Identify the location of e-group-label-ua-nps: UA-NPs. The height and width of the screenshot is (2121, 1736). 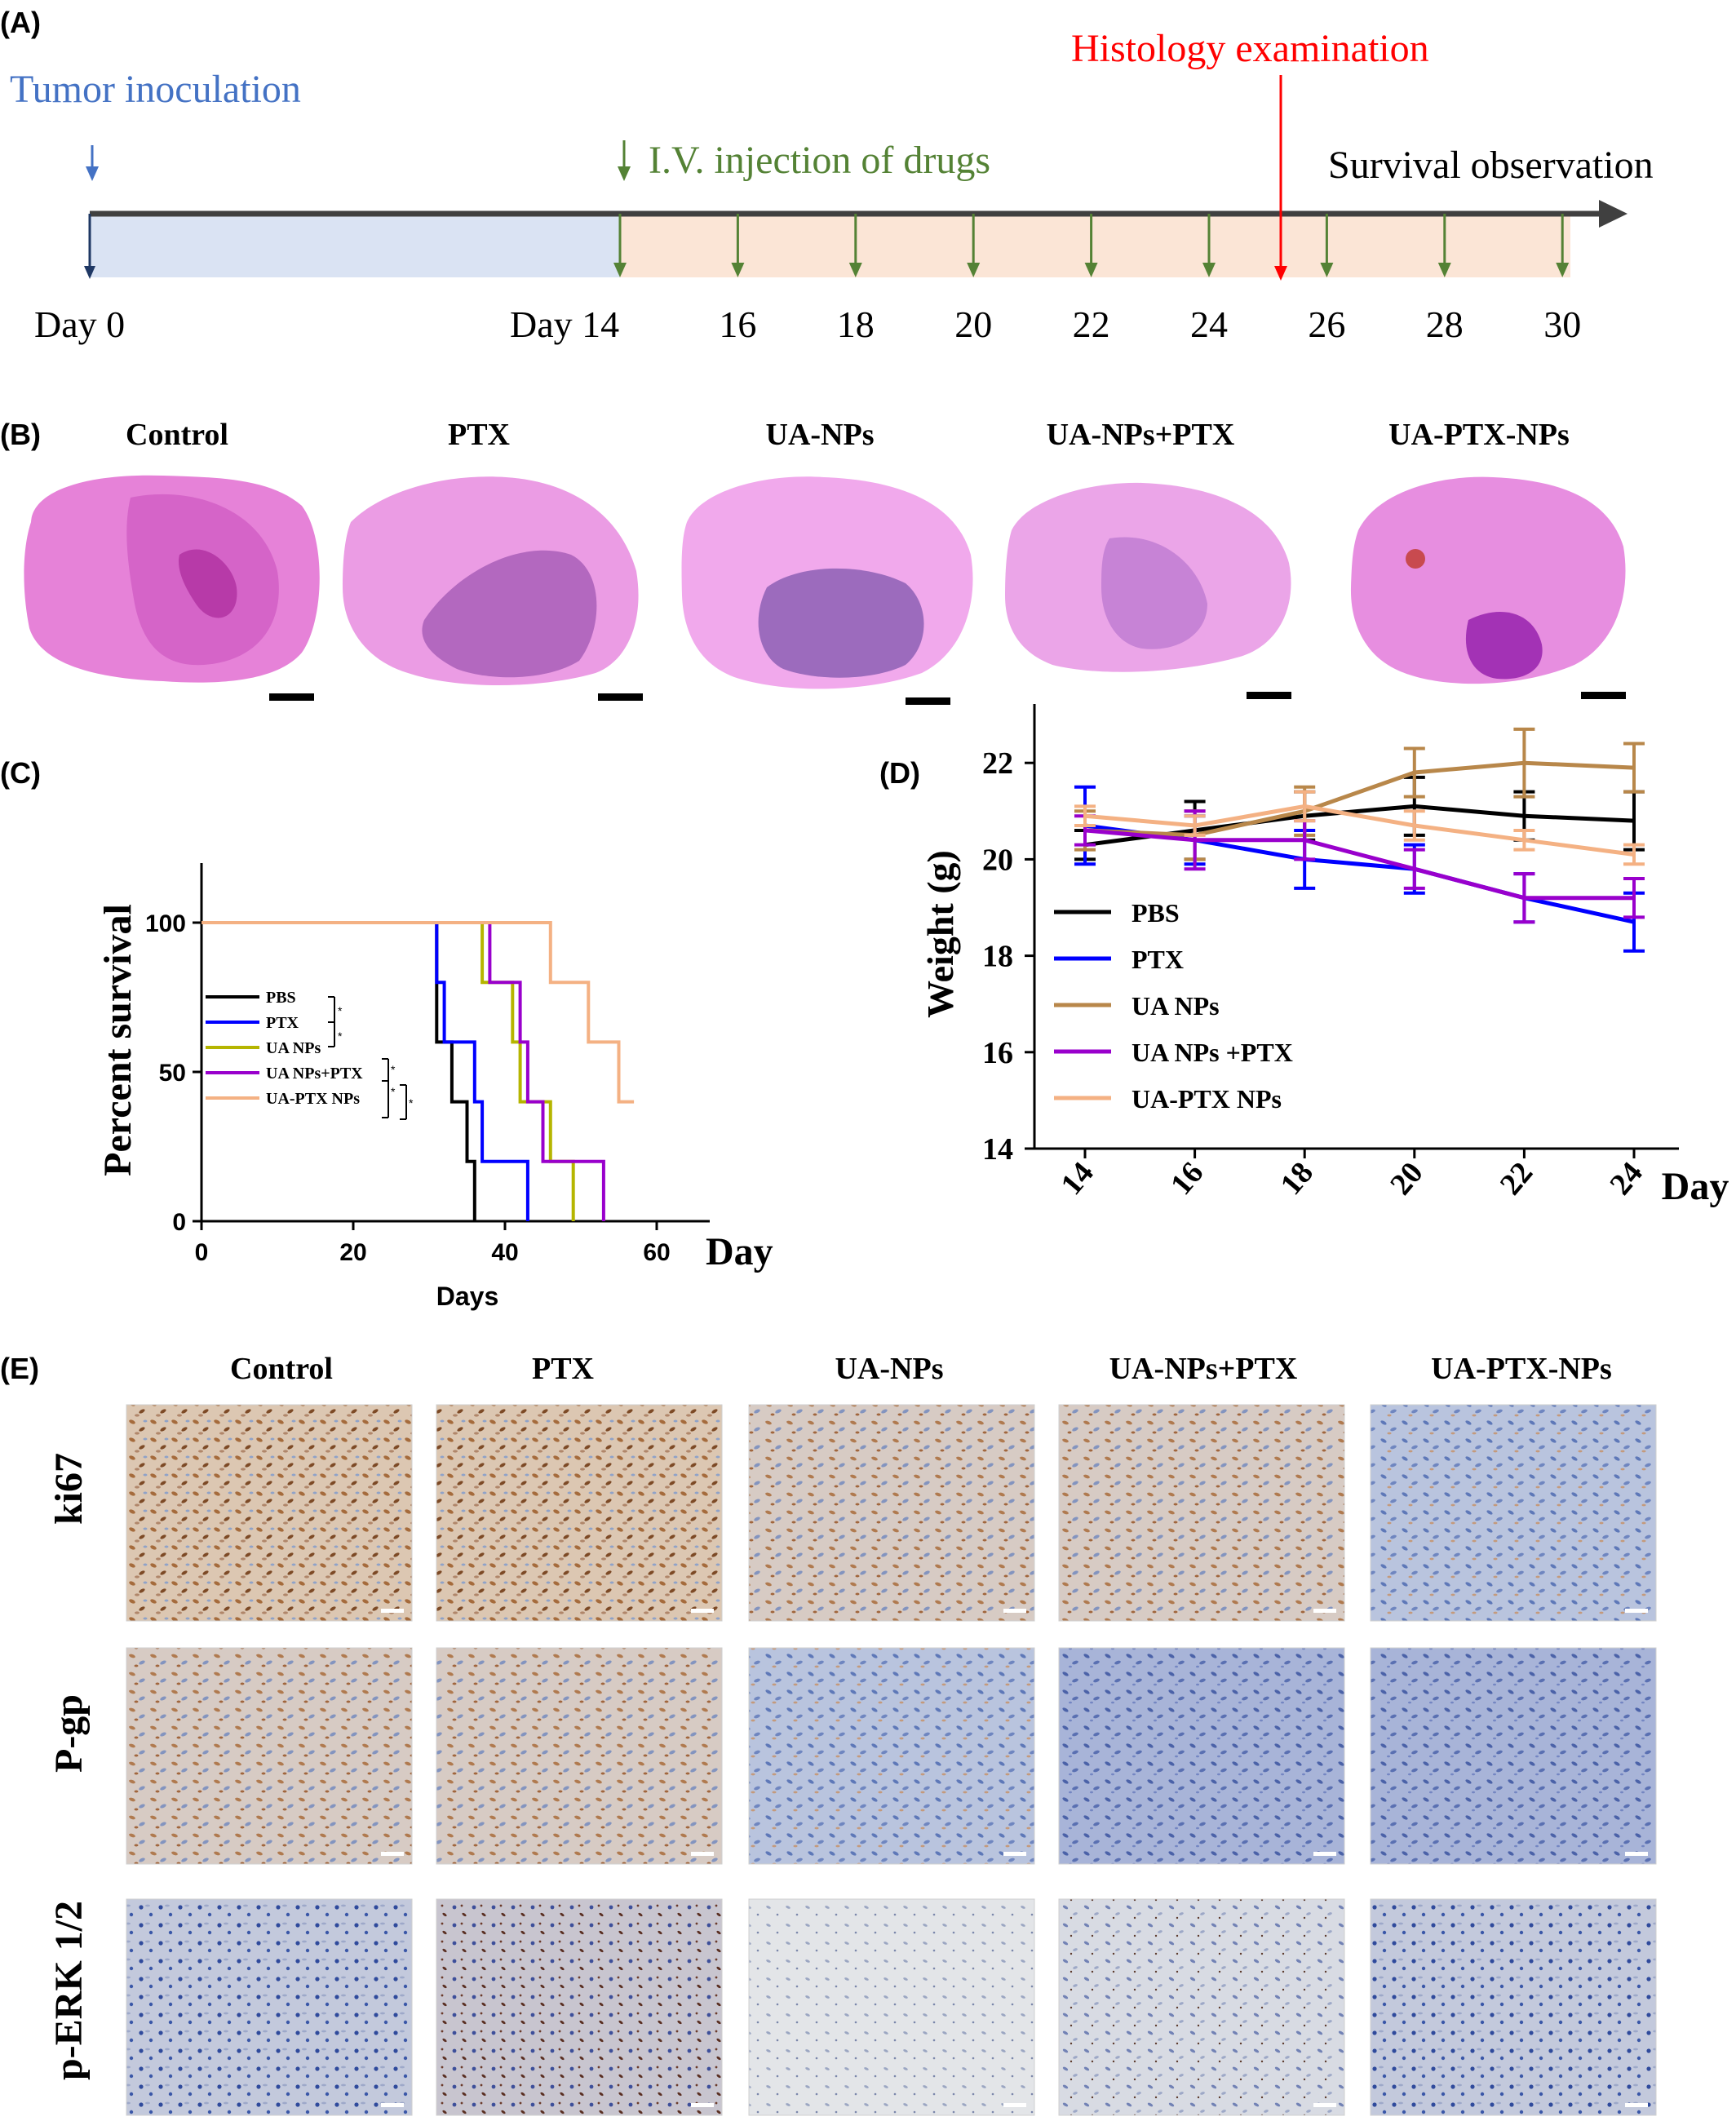
(890, 1369).